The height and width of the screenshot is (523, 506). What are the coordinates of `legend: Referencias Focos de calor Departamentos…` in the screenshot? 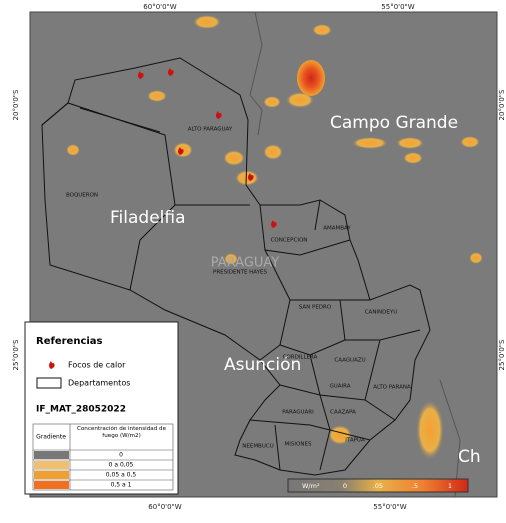 It's located at (101, 408).